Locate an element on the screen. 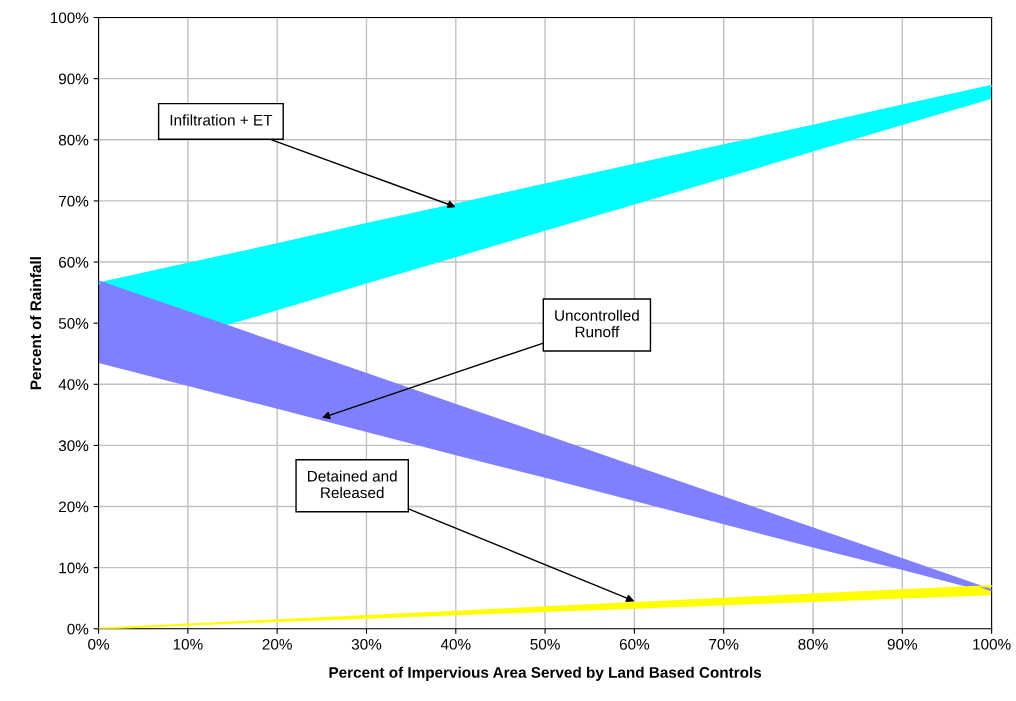 This screenshot has height=701, width=1016. x-tick-label: 40% is located at coordinates (455, 644).